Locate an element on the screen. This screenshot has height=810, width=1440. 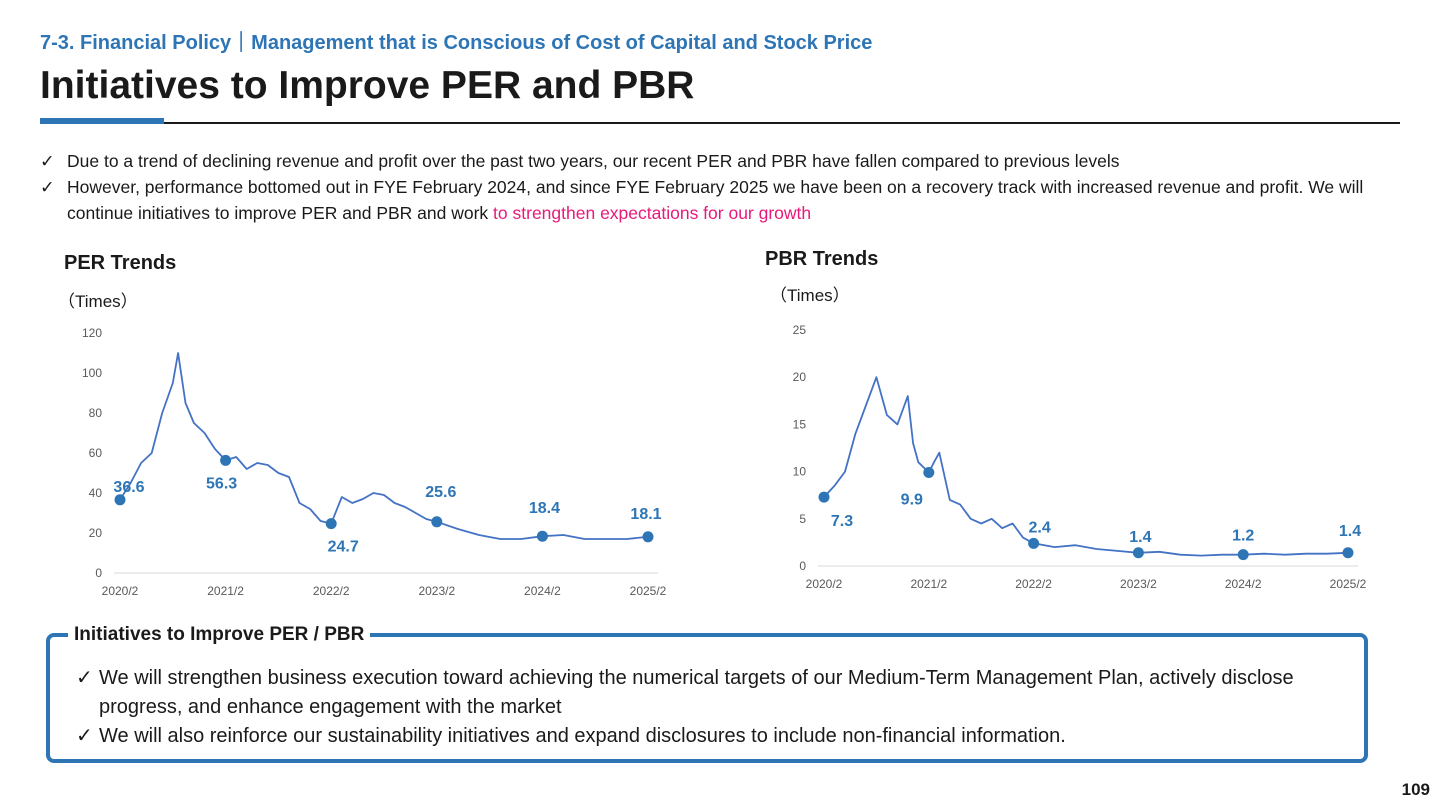
data-label: 56.3 is located at coordinates (221, 483).